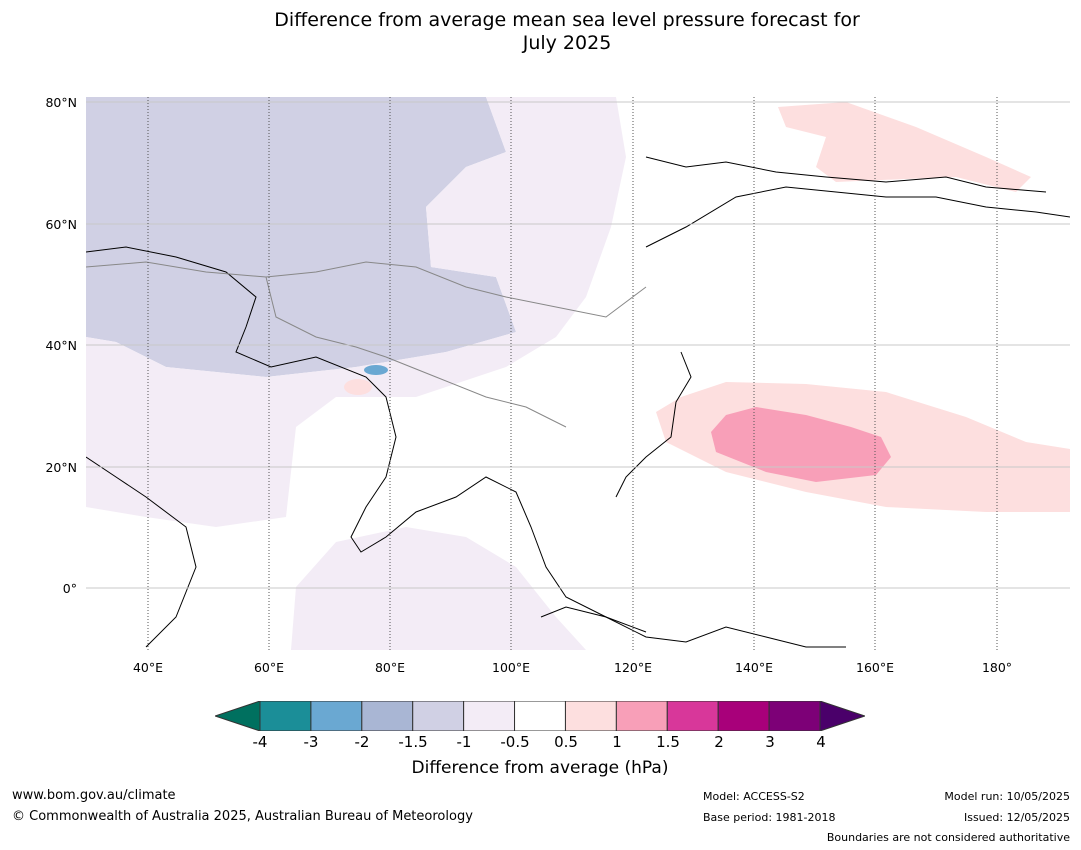  What do you see at coordinates (668, 742) in the screenshot?
I see `colorbar-tick: 1.5` at bounding box center [668, 742].